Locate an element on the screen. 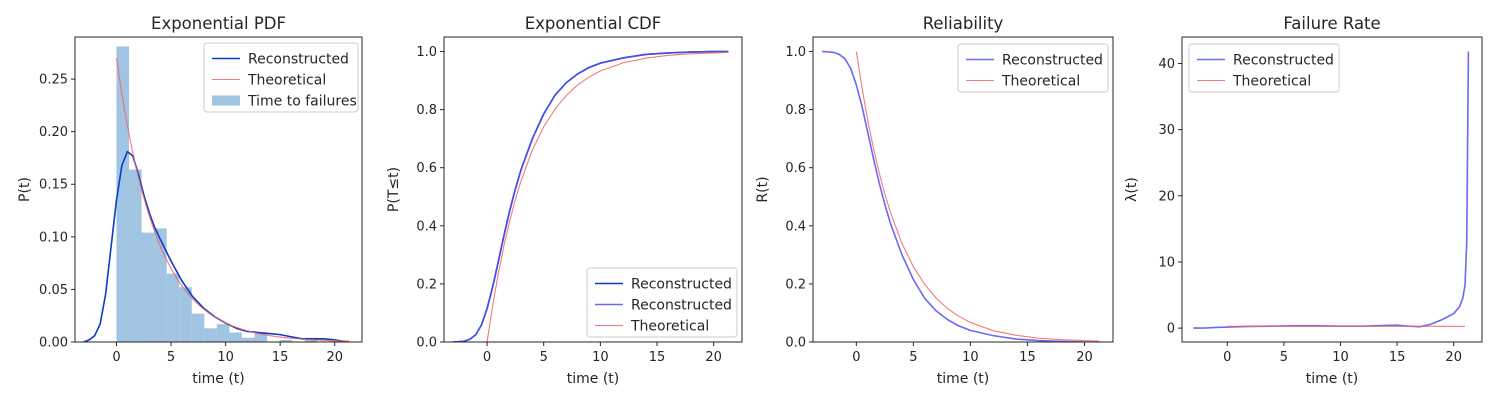 The height and width of the screenshot is (400, 1500). y-tick-label: 20 is located at coordinates (1166, 196).